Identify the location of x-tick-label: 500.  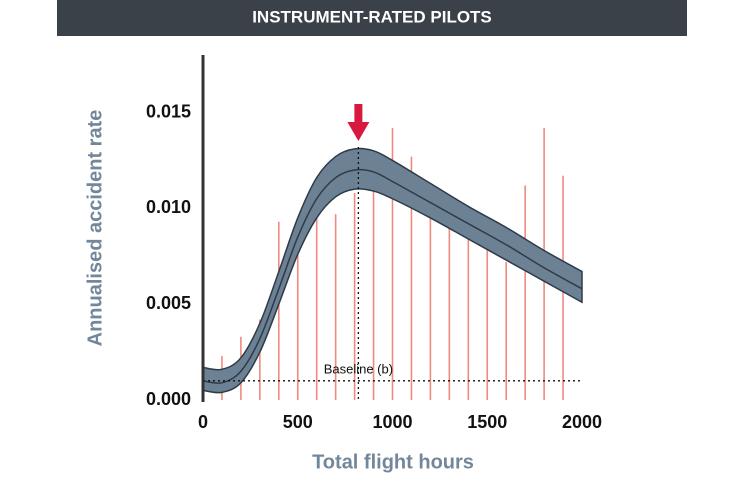
(298, 422).